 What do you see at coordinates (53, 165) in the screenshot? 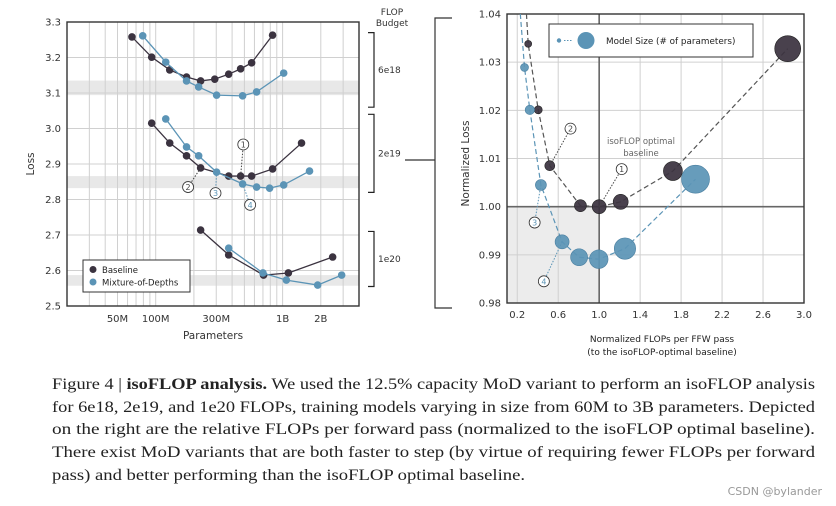
I see `y-tick-label: 2.9` at bounding box center [53, 165].